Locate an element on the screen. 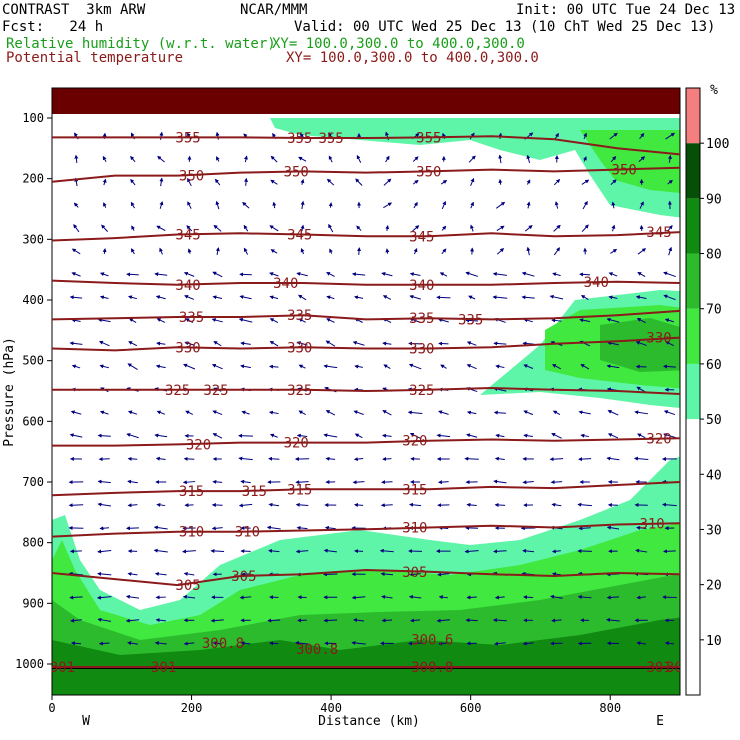  x-tick-label: 400 is located at coordinates (331, 708).